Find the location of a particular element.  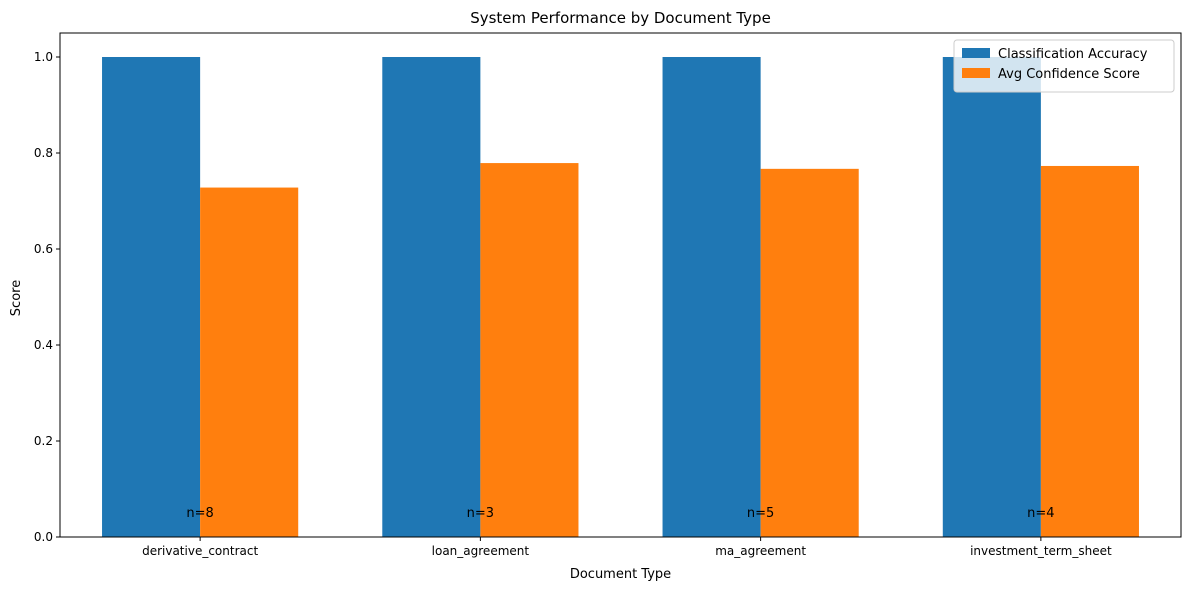

x-axis-label: Document Type is located at coordinates (620, 574).